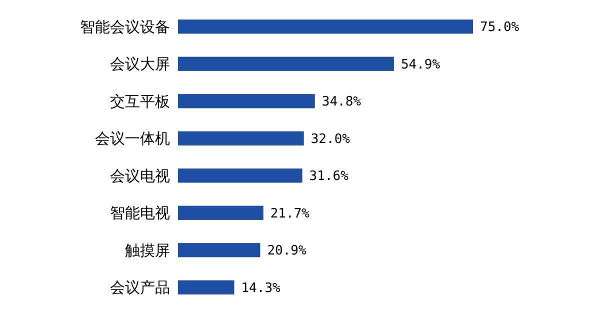 Image resolution: width=600 pixels, height=323 pixels. I want to click on y-tick-label: 会议一体机, so click(132, 139).